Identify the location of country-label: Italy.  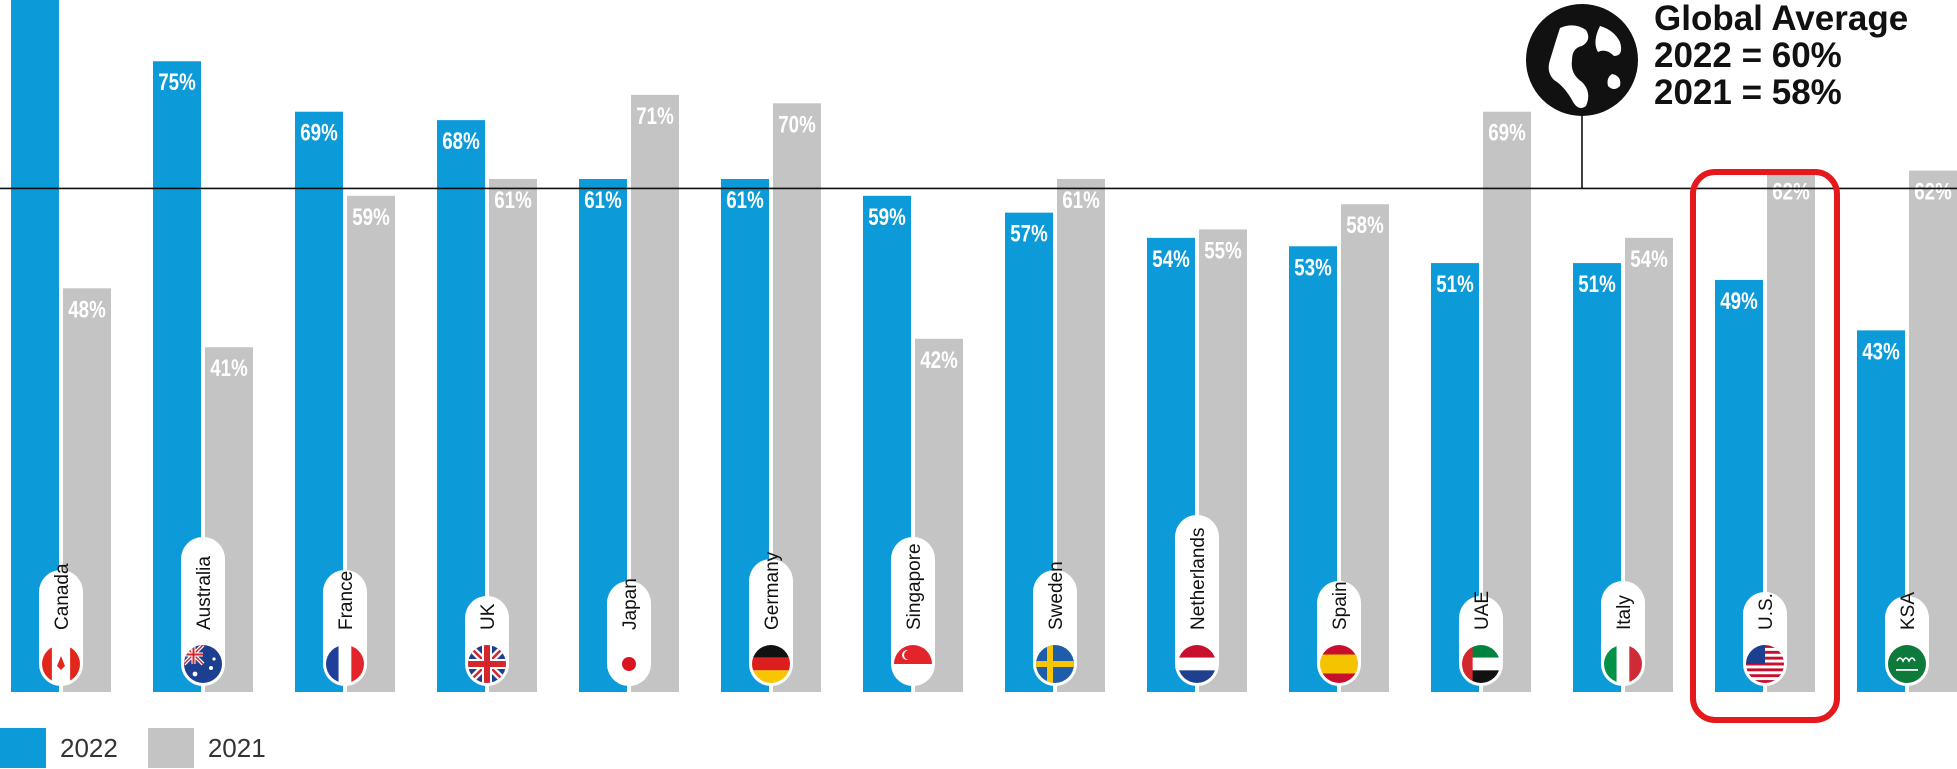
(1624, 612).